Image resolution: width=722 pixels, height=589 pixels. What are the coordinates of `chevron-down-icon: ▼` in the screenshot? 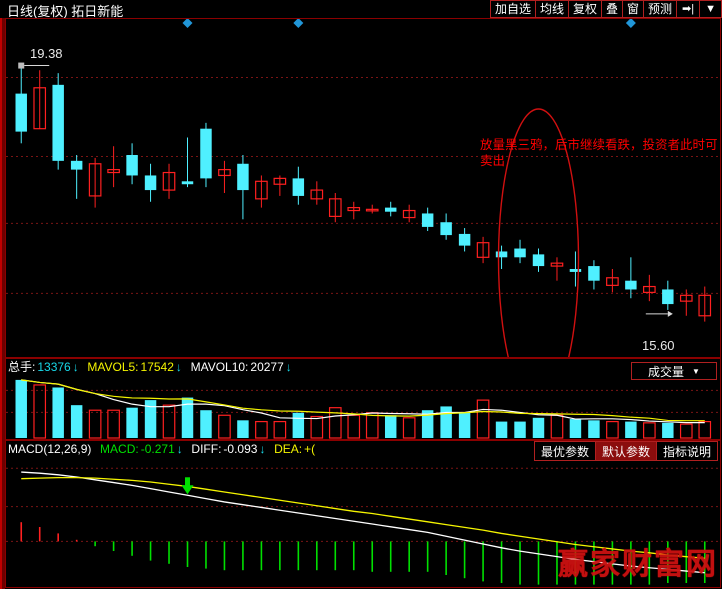 It's located at (696, 371).